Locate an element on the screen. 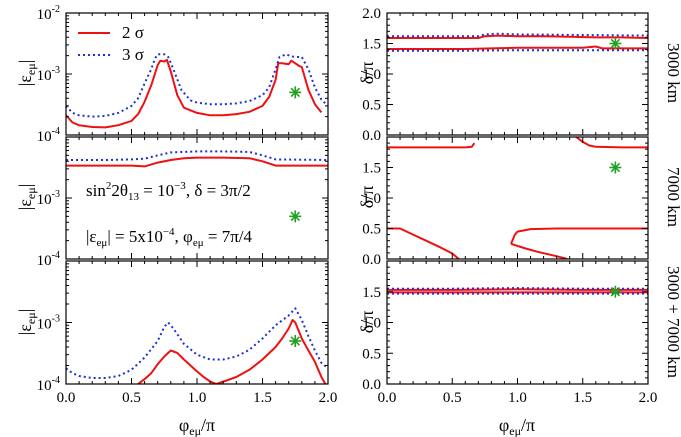  annotation-1f: −3 is located at coordinates (180, 186).